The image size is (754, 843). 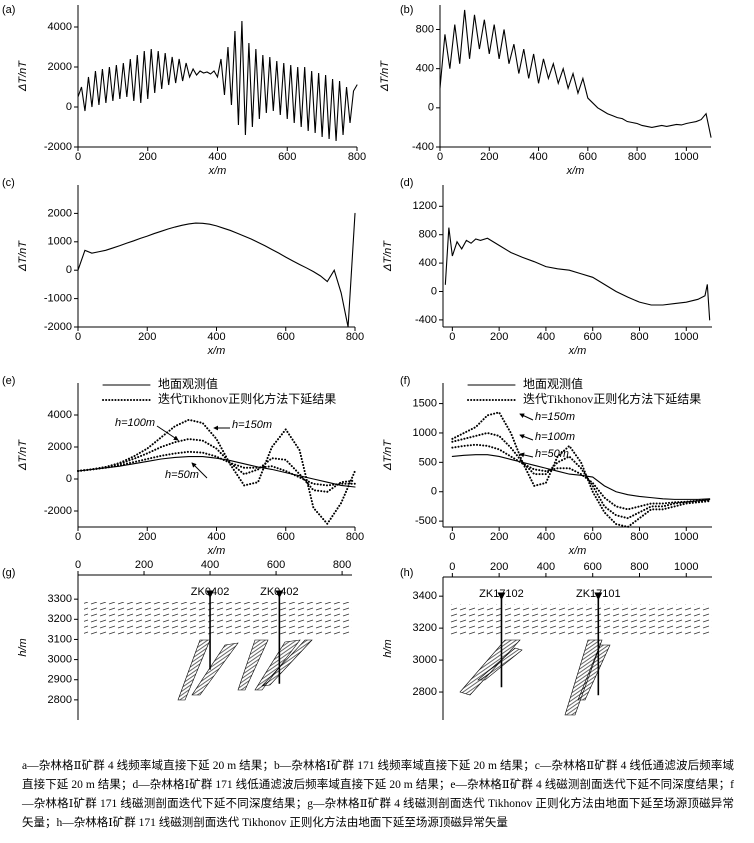 What do you see at coordinates (552, 454) in the screenshot?
I see `curve-label: h=50m` at bounding box center [552, 454].